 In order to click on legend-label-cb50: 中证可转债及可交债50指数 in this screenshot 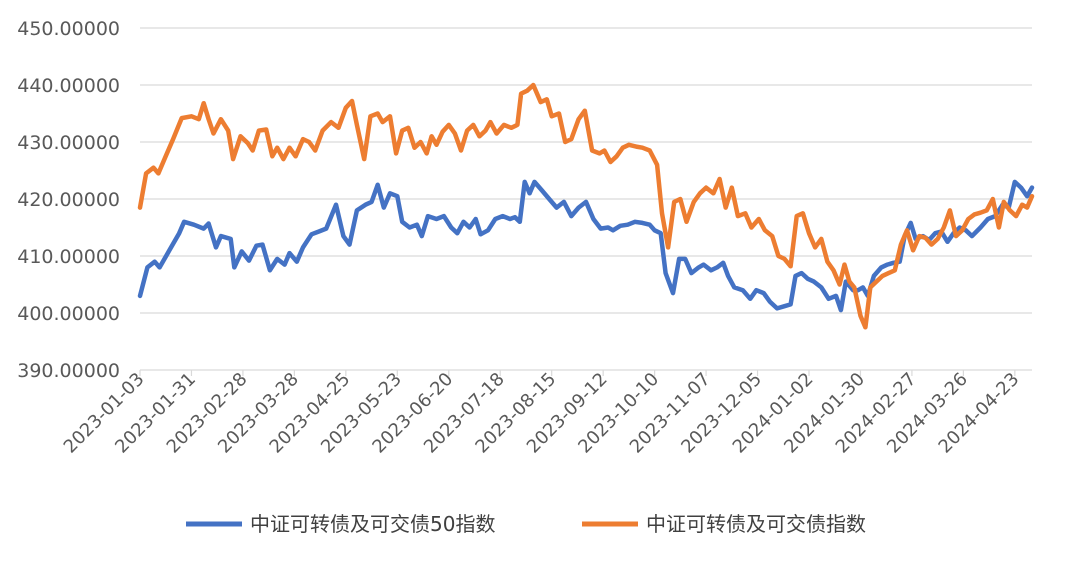, I will do `click(372, 524)`.